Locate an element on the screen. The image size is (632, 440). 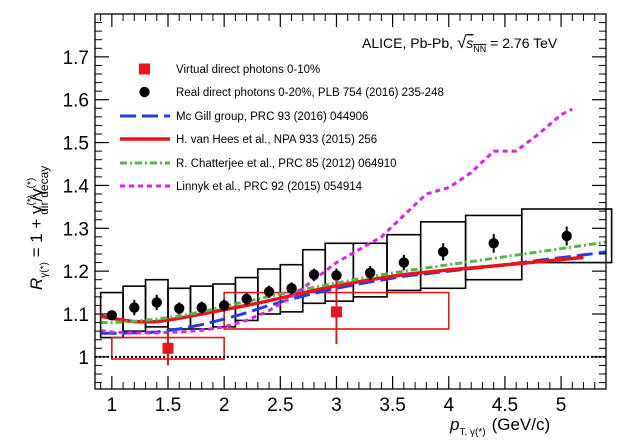
x-axis-units: (GeV/c) is located at coordinates (521, 424).